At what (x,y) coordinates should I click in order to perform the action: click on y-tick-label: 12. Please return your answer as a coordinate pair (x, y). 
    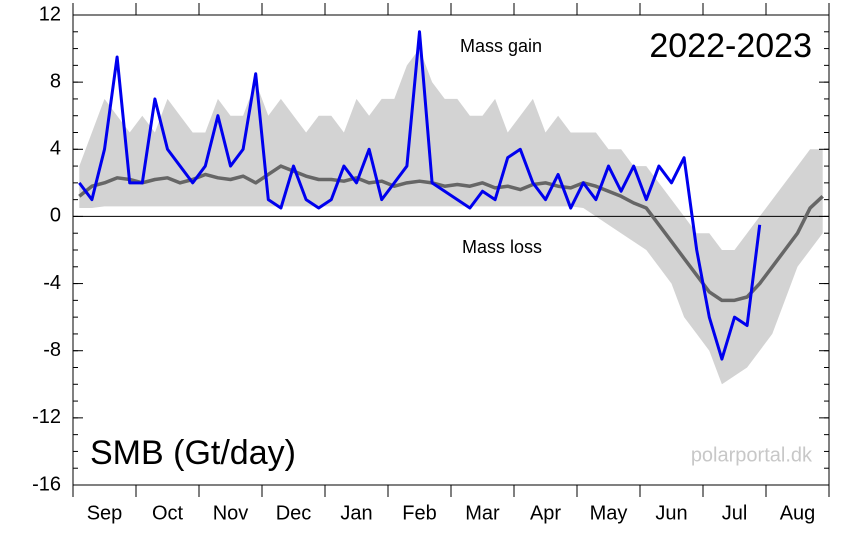
    Looking at the image, I should click on (50, 14).